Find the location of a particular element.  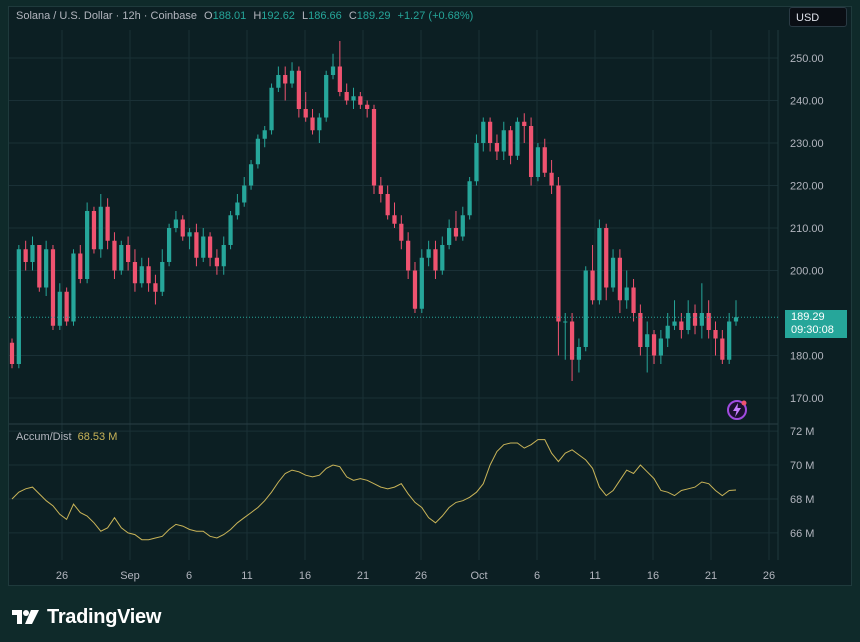

close-key: C is located at coordinates (352, 16).